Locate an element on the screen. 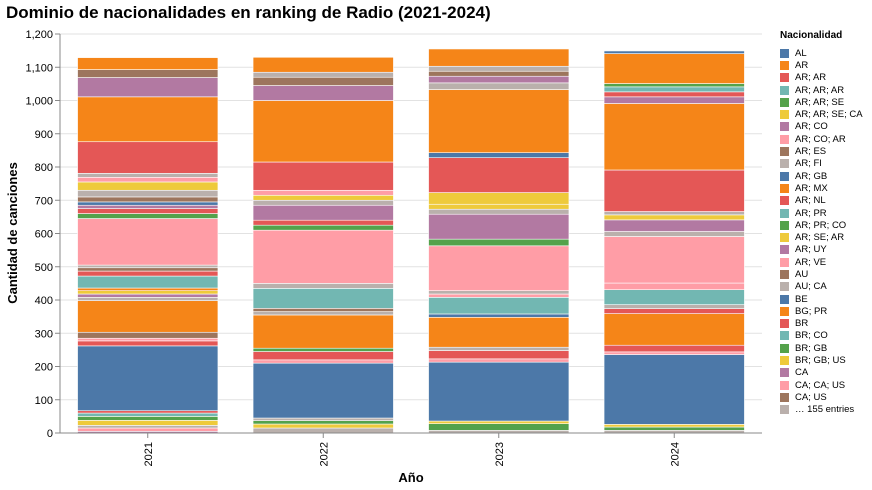  legend-item: AR; PR; CO is located at coordinates (826, 225).